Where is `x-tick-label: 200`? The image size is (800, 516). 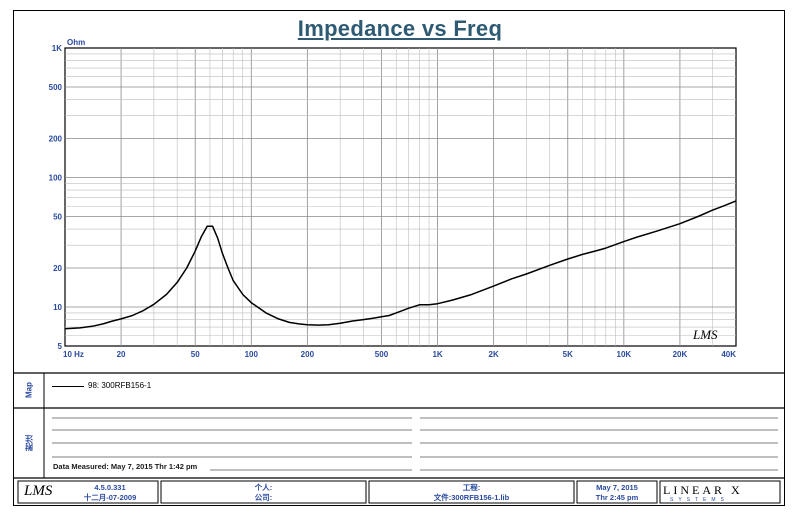 x-tick-label: 200 is located at coordinates (308, 354).